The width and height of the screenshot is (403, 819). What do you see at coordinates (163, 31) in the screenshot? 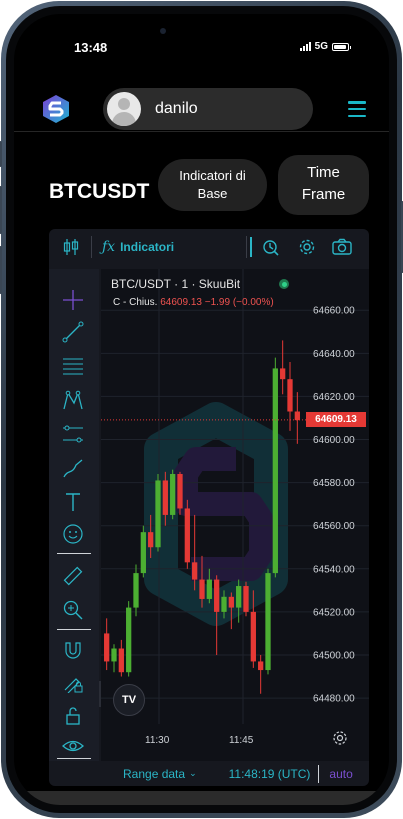
I see `front-camera-icon` at bounding box center [163, 31].